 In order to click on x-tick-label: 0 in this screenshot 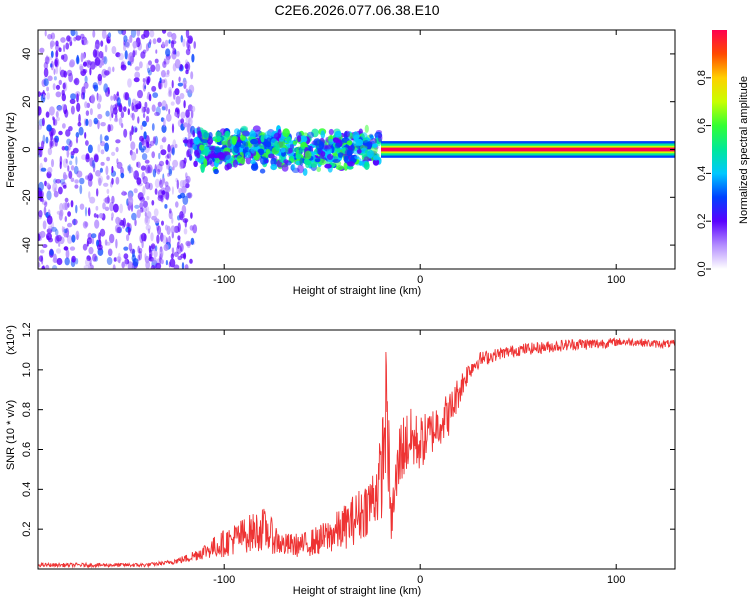, I will do `click(420, 280)`.